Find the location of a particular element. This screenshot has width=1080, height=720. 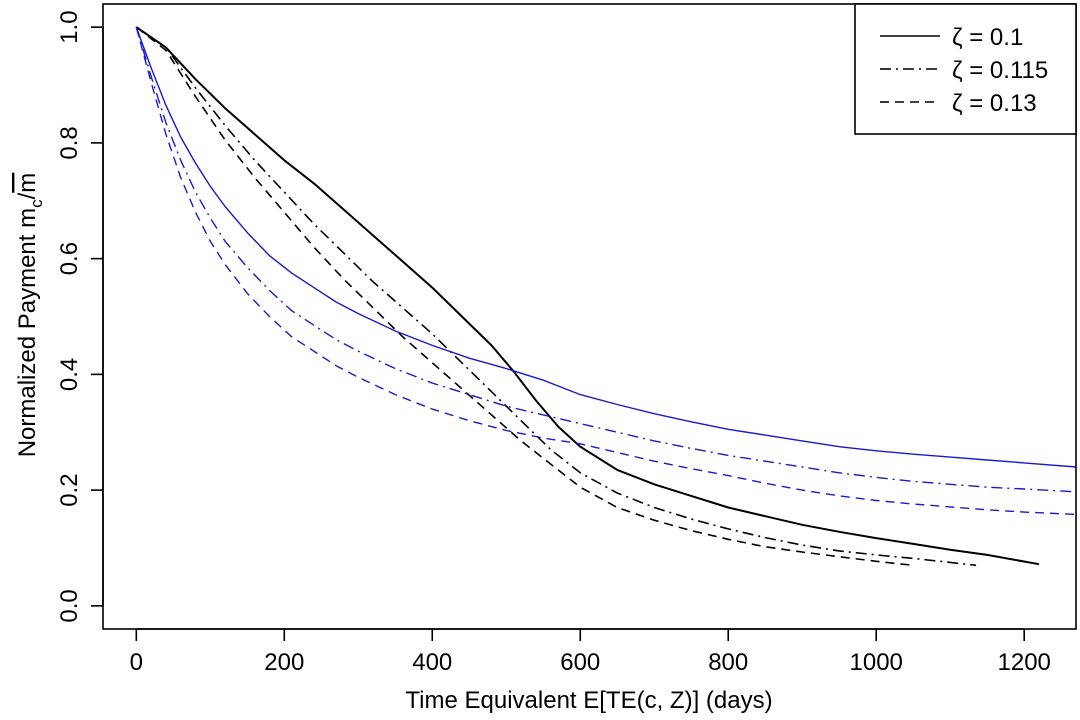

legend-label-1: ζ = 0.1 is located at coordinates (987, 37).